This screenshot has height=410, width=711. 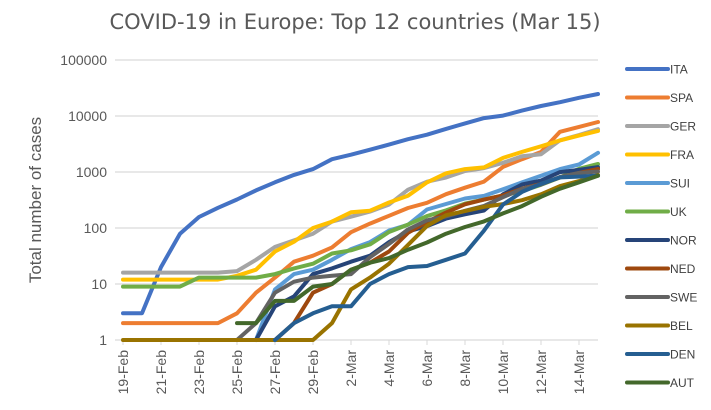 What do you see at coordinates (161, 372) in the screenshot?
I see `x-tick-label: 21-Feb` at bounding box center [161, 372].